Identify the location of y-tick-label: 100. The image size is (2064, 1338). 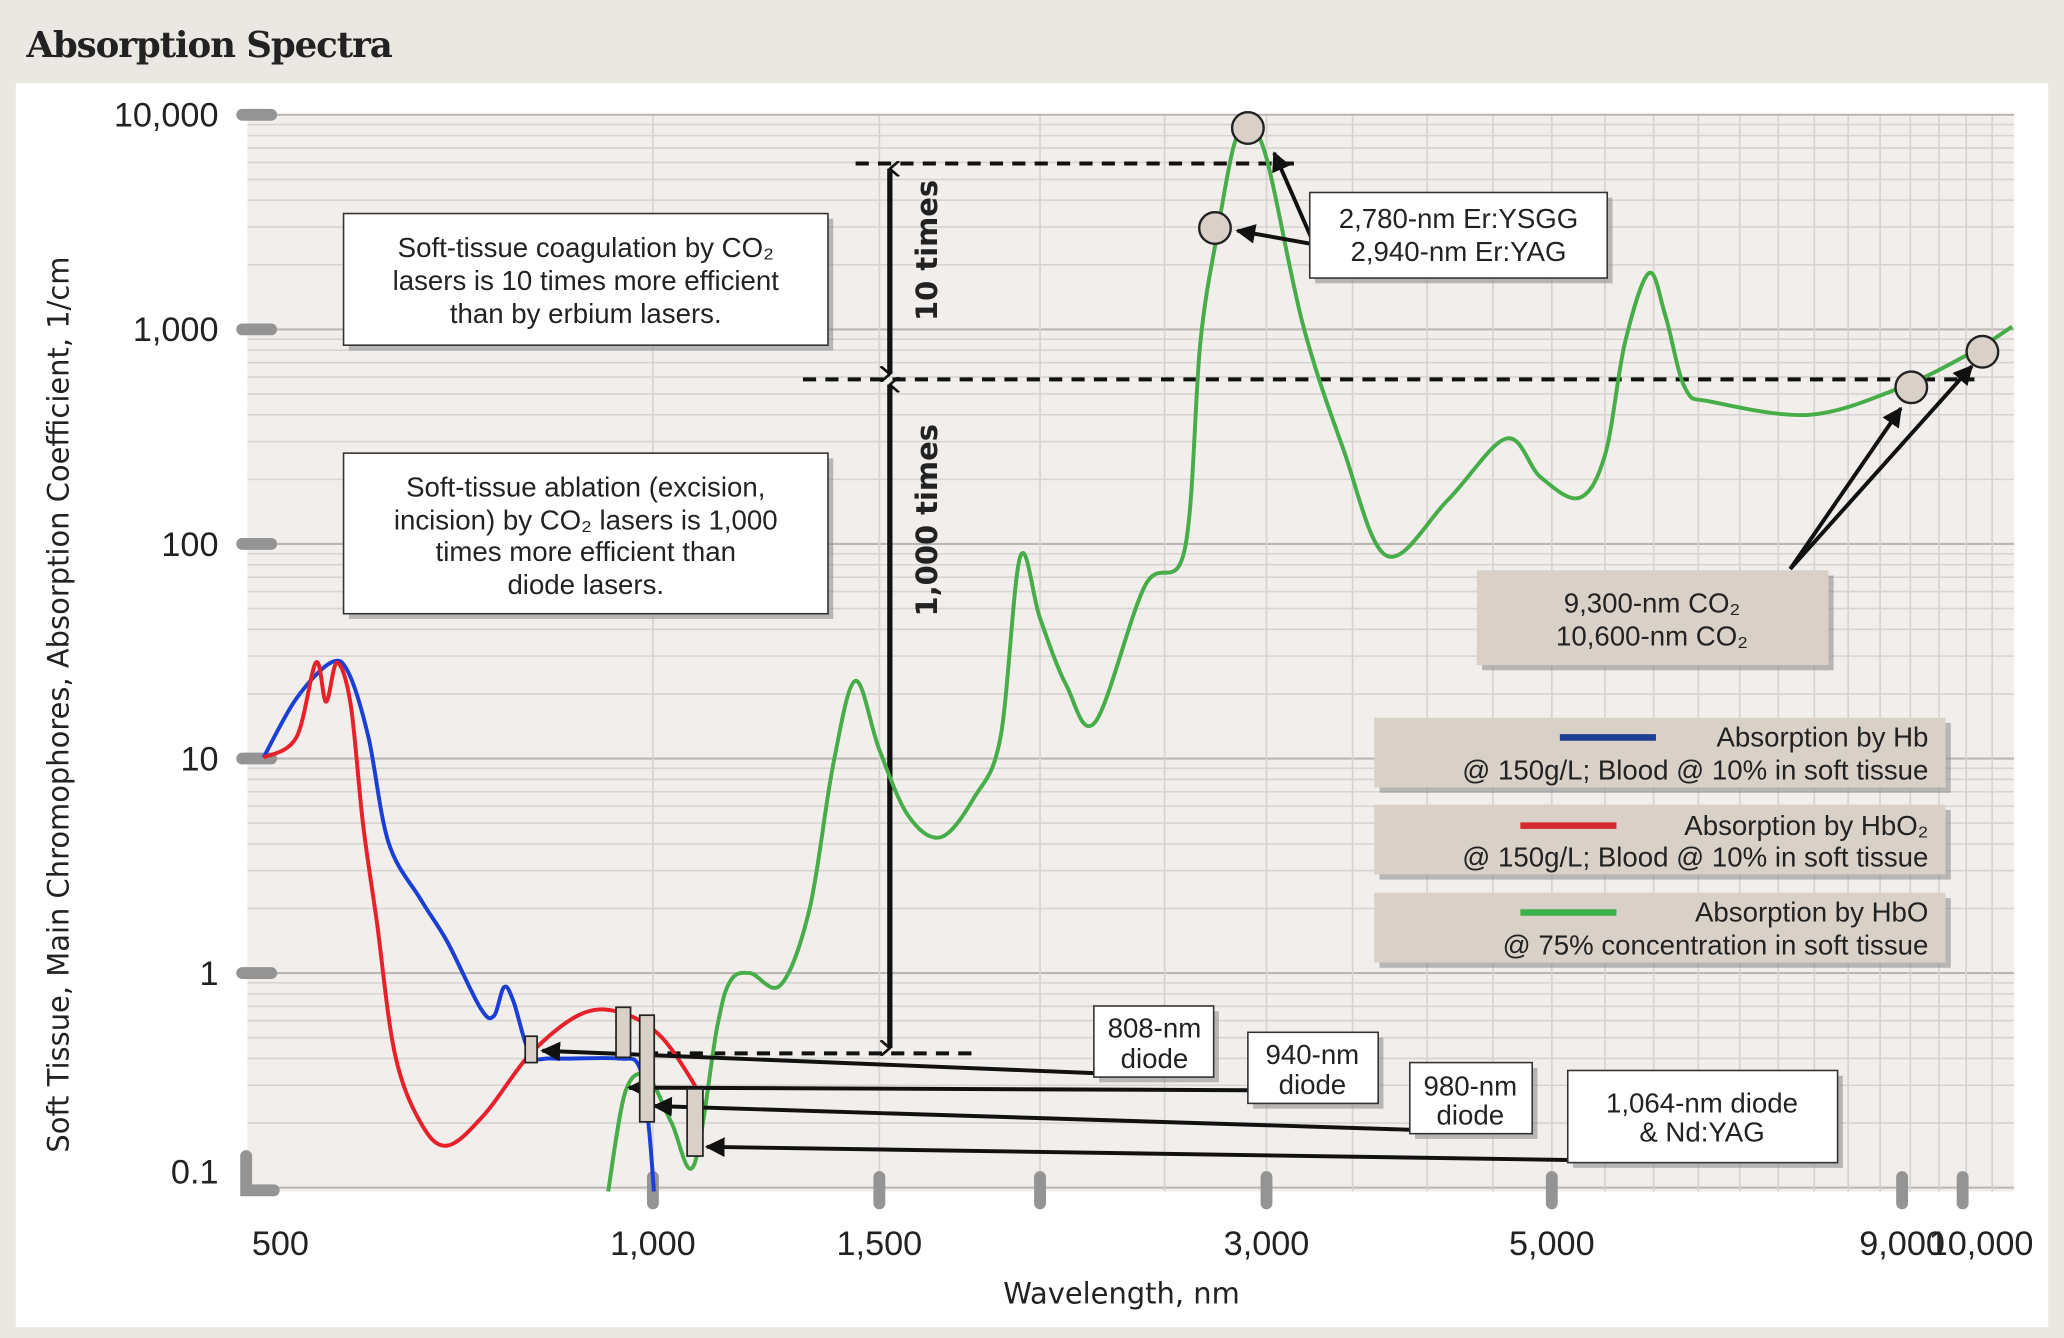
(189, 545).